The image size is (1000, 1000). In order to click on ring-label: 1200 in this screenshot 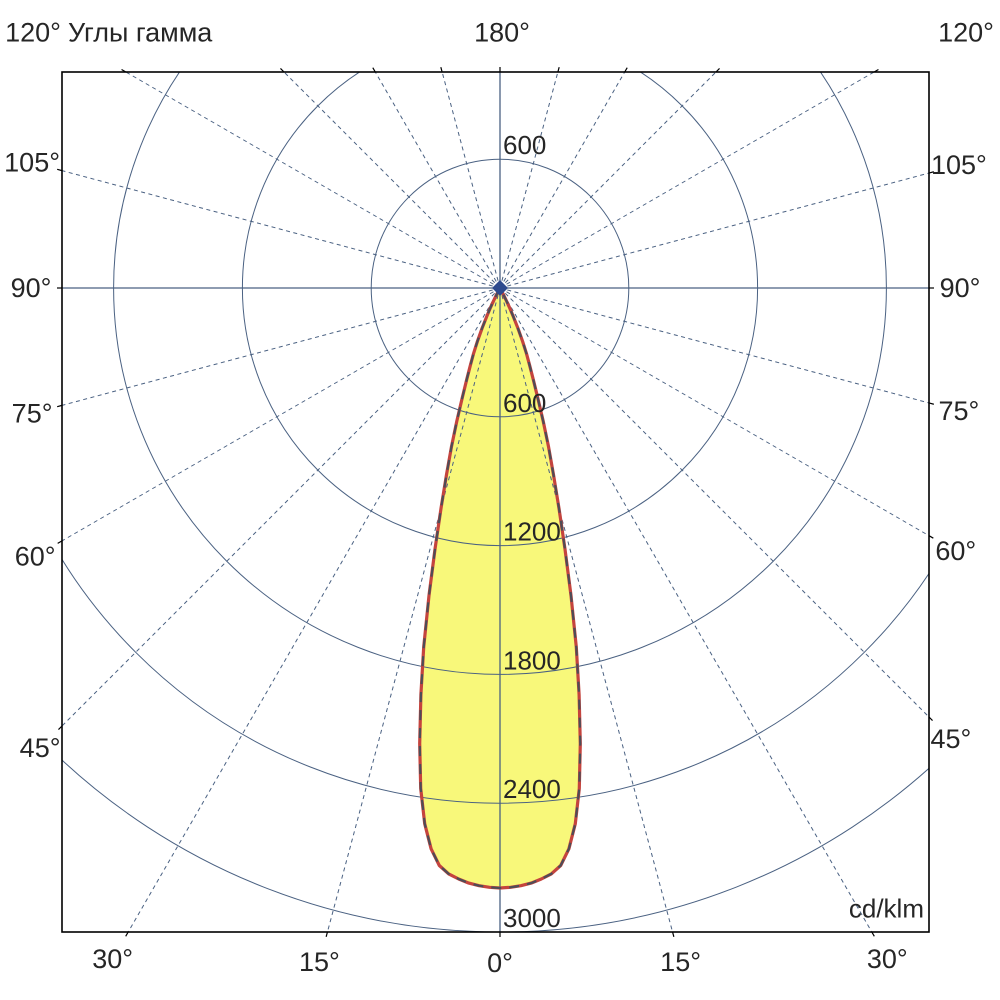, I will do `click(532, 532)`.